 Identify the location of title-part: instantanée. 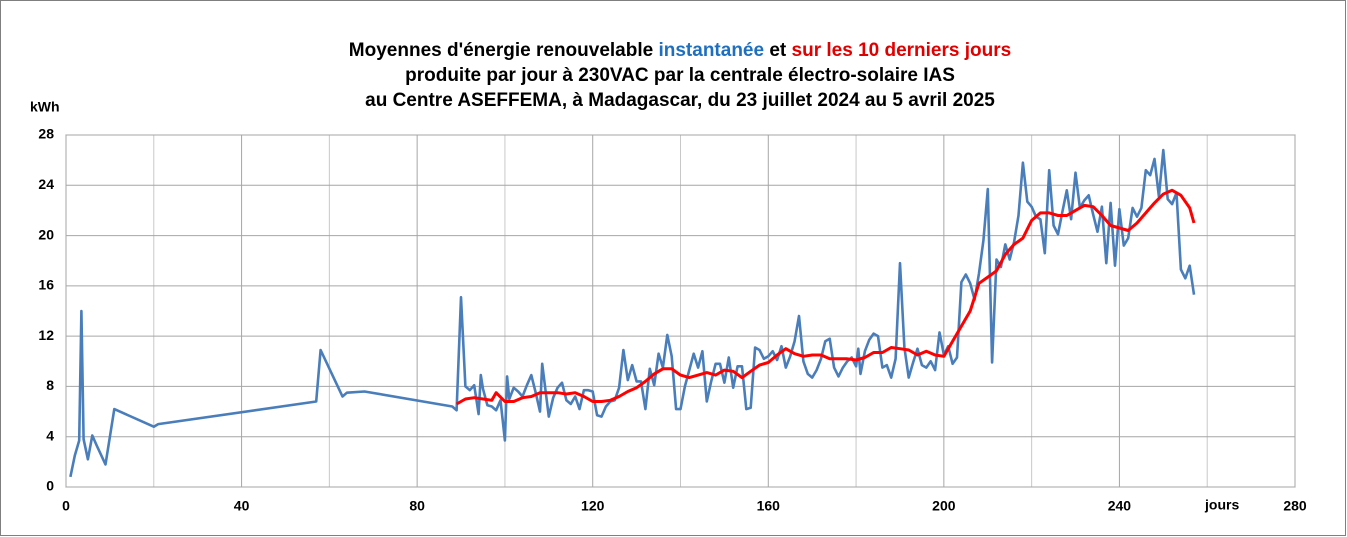
(711, 50).